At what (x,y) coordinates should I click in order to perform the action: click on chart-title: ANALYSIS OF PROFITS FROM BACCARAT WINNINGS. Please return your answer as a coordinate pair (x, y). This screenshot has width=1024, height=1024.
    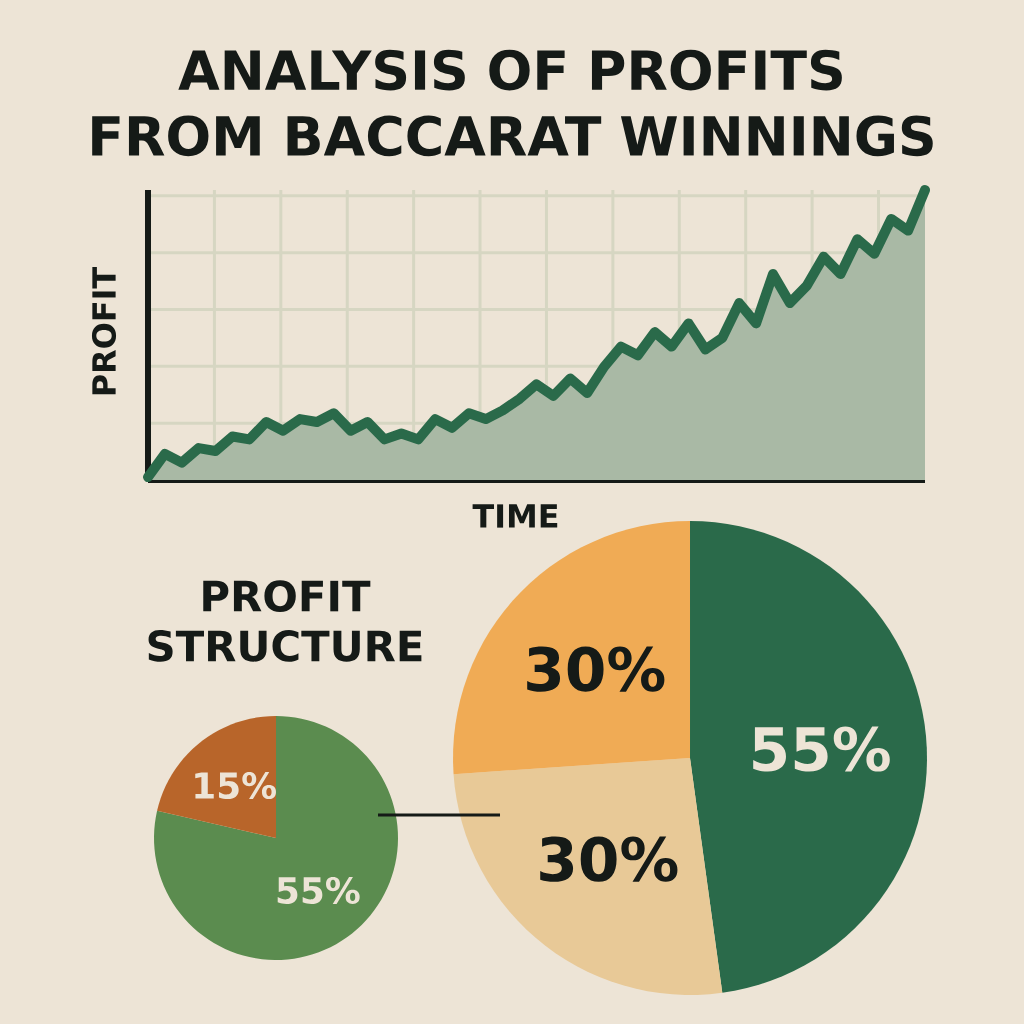
    Looking at the image, I should click on (512, 103).